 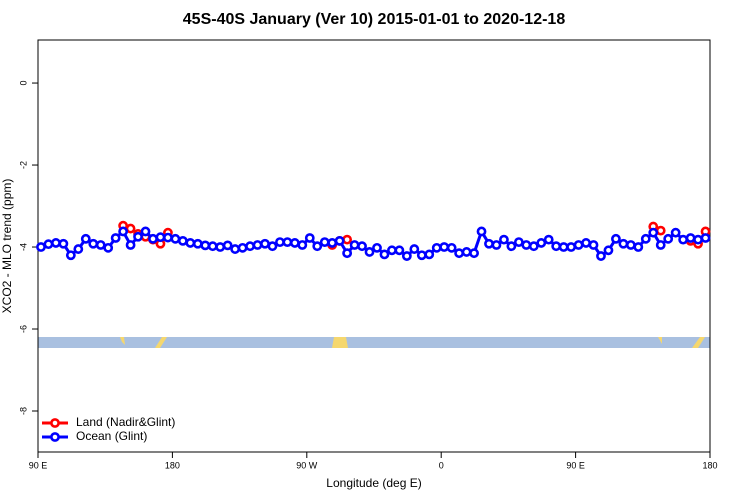 I want to click on y-tick-label: -4, so click(x=23, y=247).